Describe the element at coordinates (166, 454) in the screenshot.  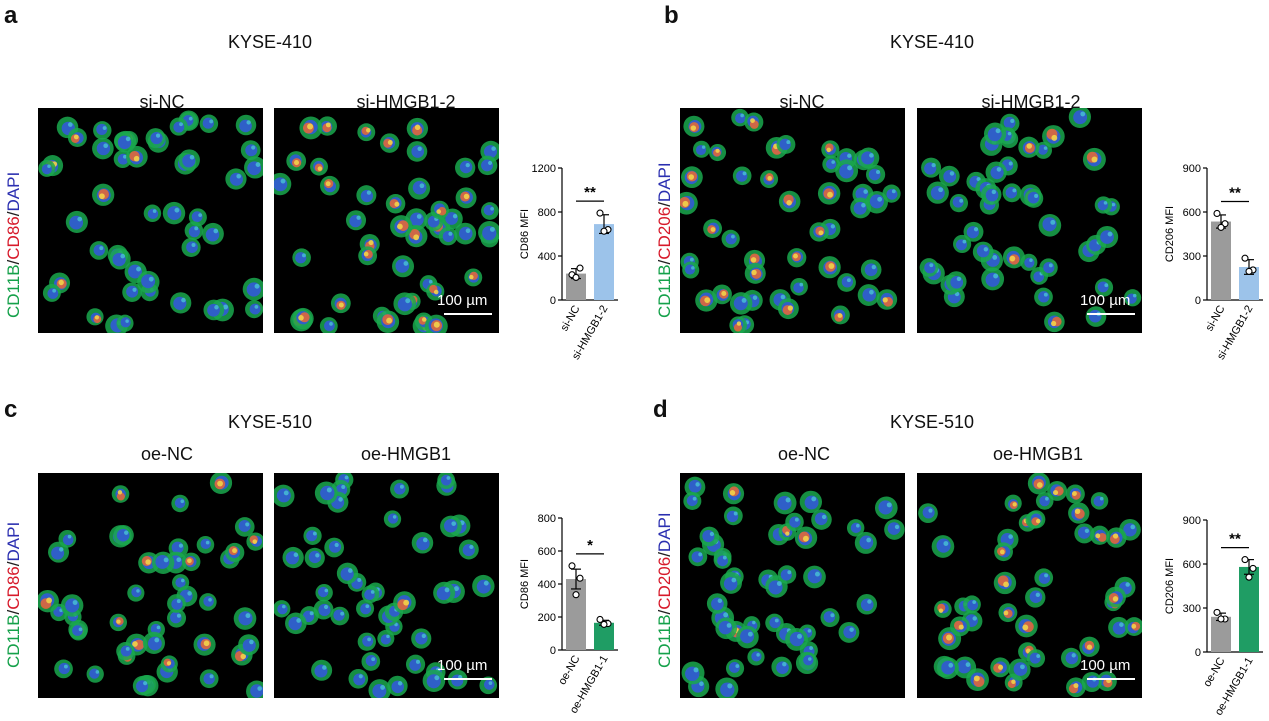
I see `condition-label: oe-NC` at that location.